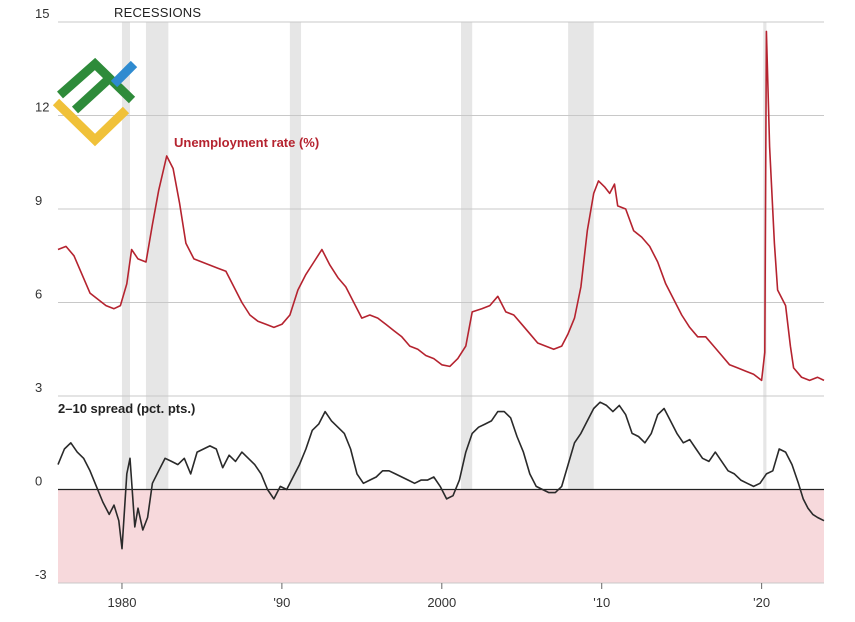  Describe the element at coordinates (41, 574) in the screenshot. I see `y-tick-label: -3` at that location.